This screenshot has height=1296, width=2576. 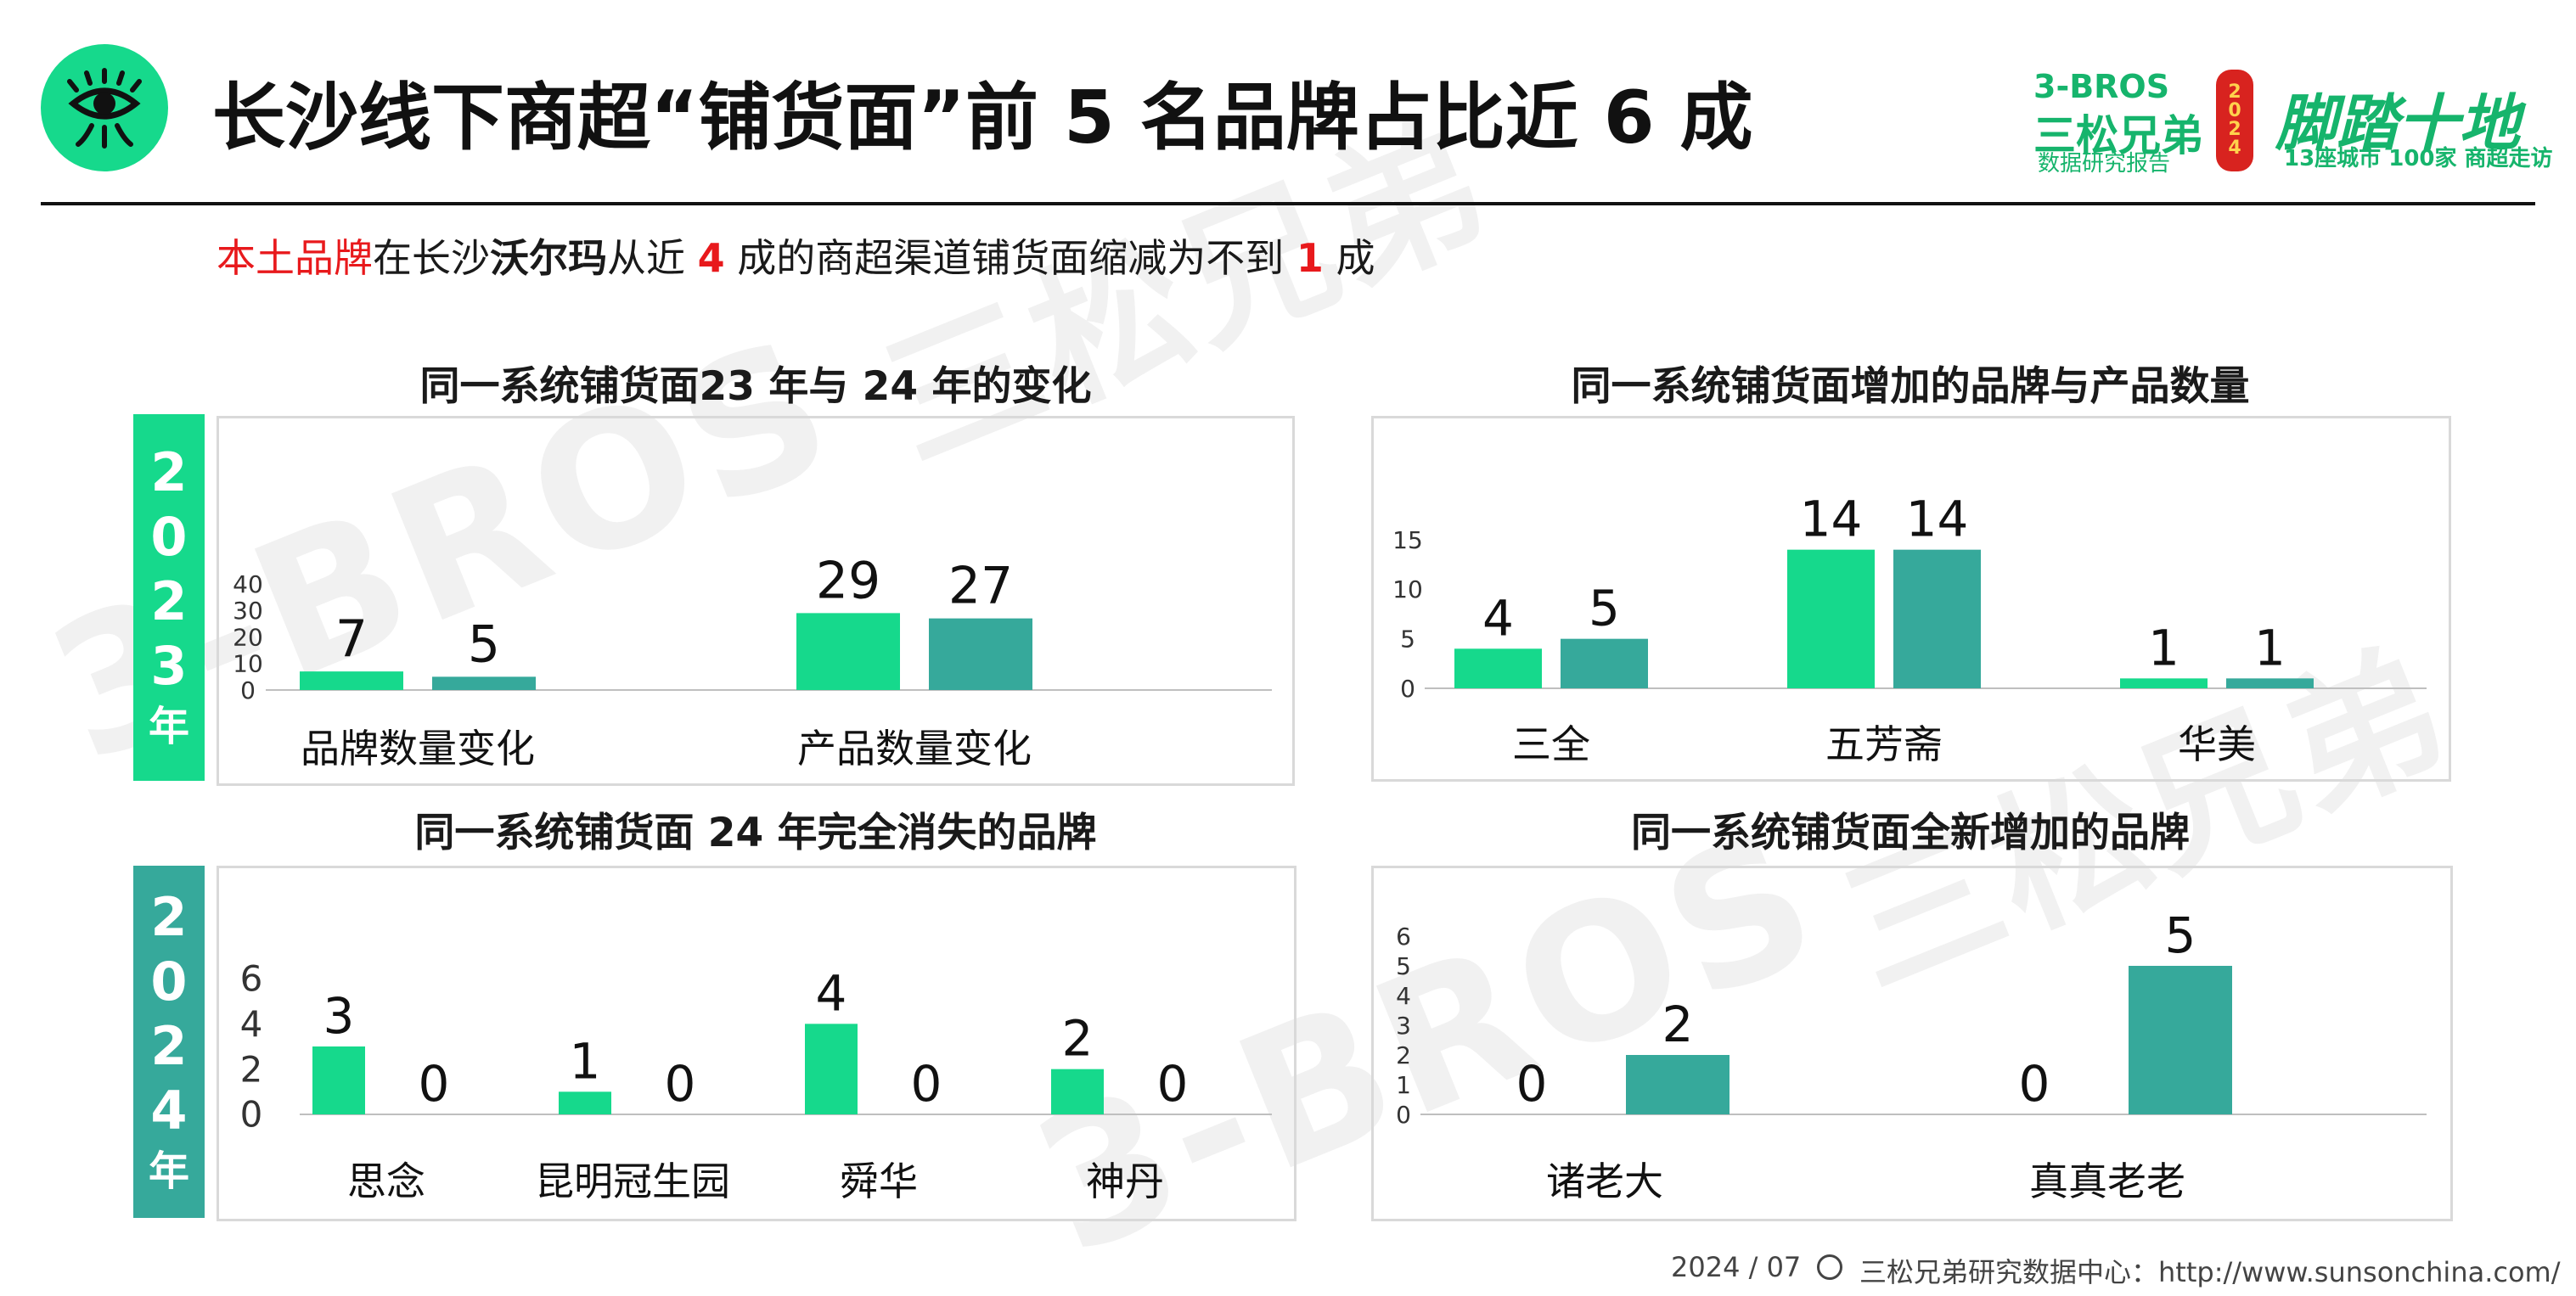 I want to click on chart-added-brands: 0 5 10 15 4 5 三全 14 14 五芳斋 1 1 华美, so click(x=1909, y=629).